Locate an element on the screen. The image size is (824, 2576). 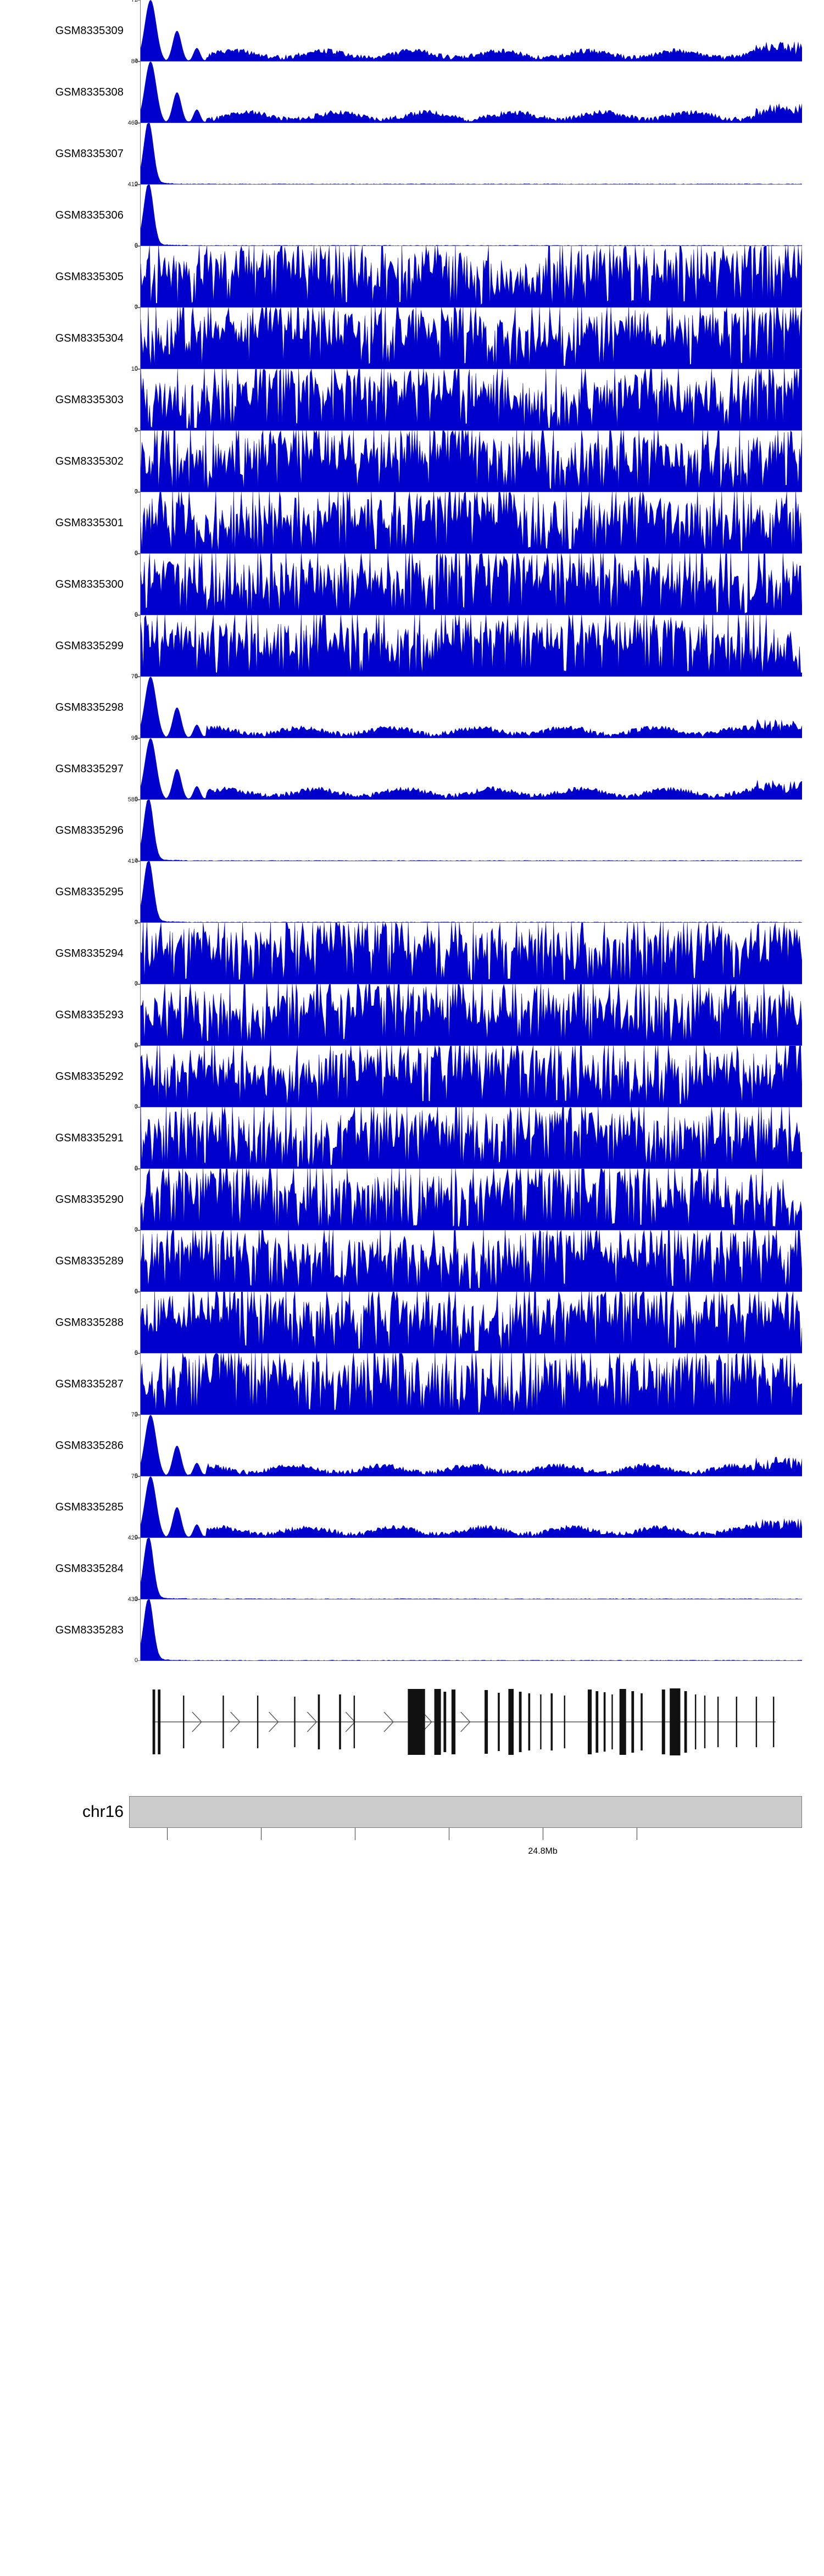
axis-max-label: 463 is located at coordinates (132, 123).